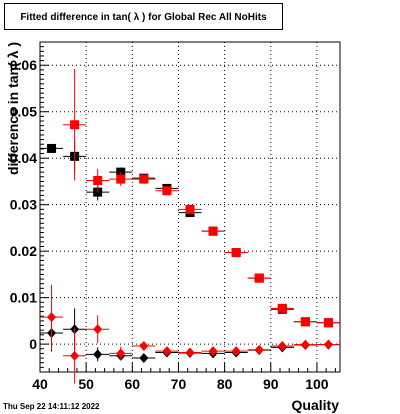 This screenshot has height=414, width=400. Describe the element at coordinates (179, 384) in the screenshot. I see `x-tick-label: 70` at that location.